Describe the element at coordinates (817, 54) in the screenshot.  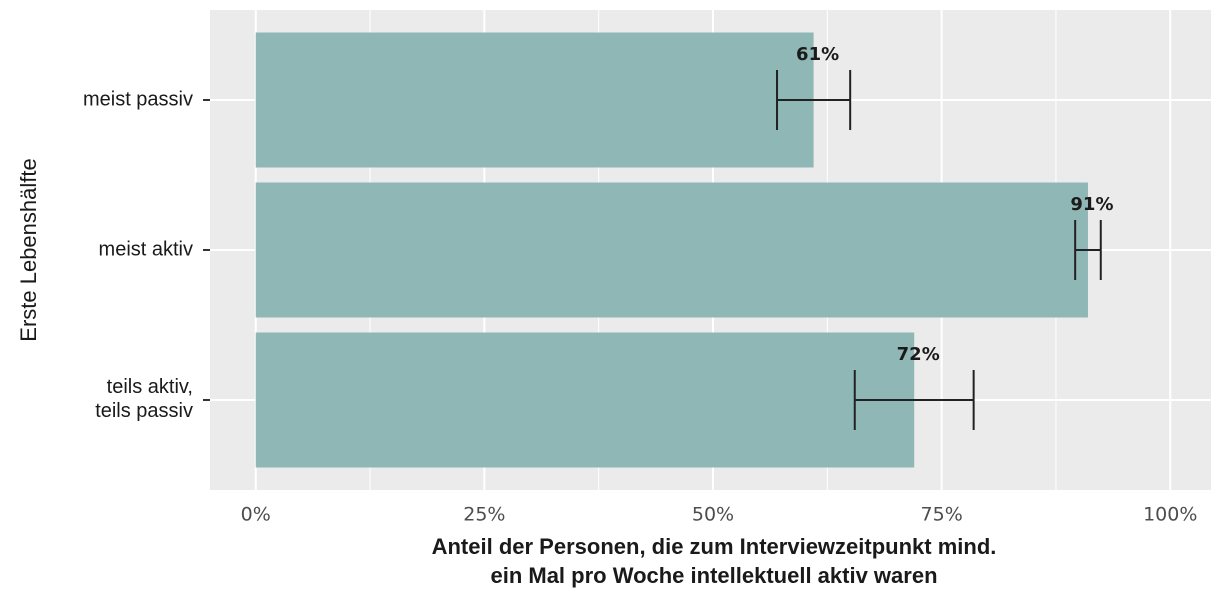
I see `data-label: 61%` at that location.